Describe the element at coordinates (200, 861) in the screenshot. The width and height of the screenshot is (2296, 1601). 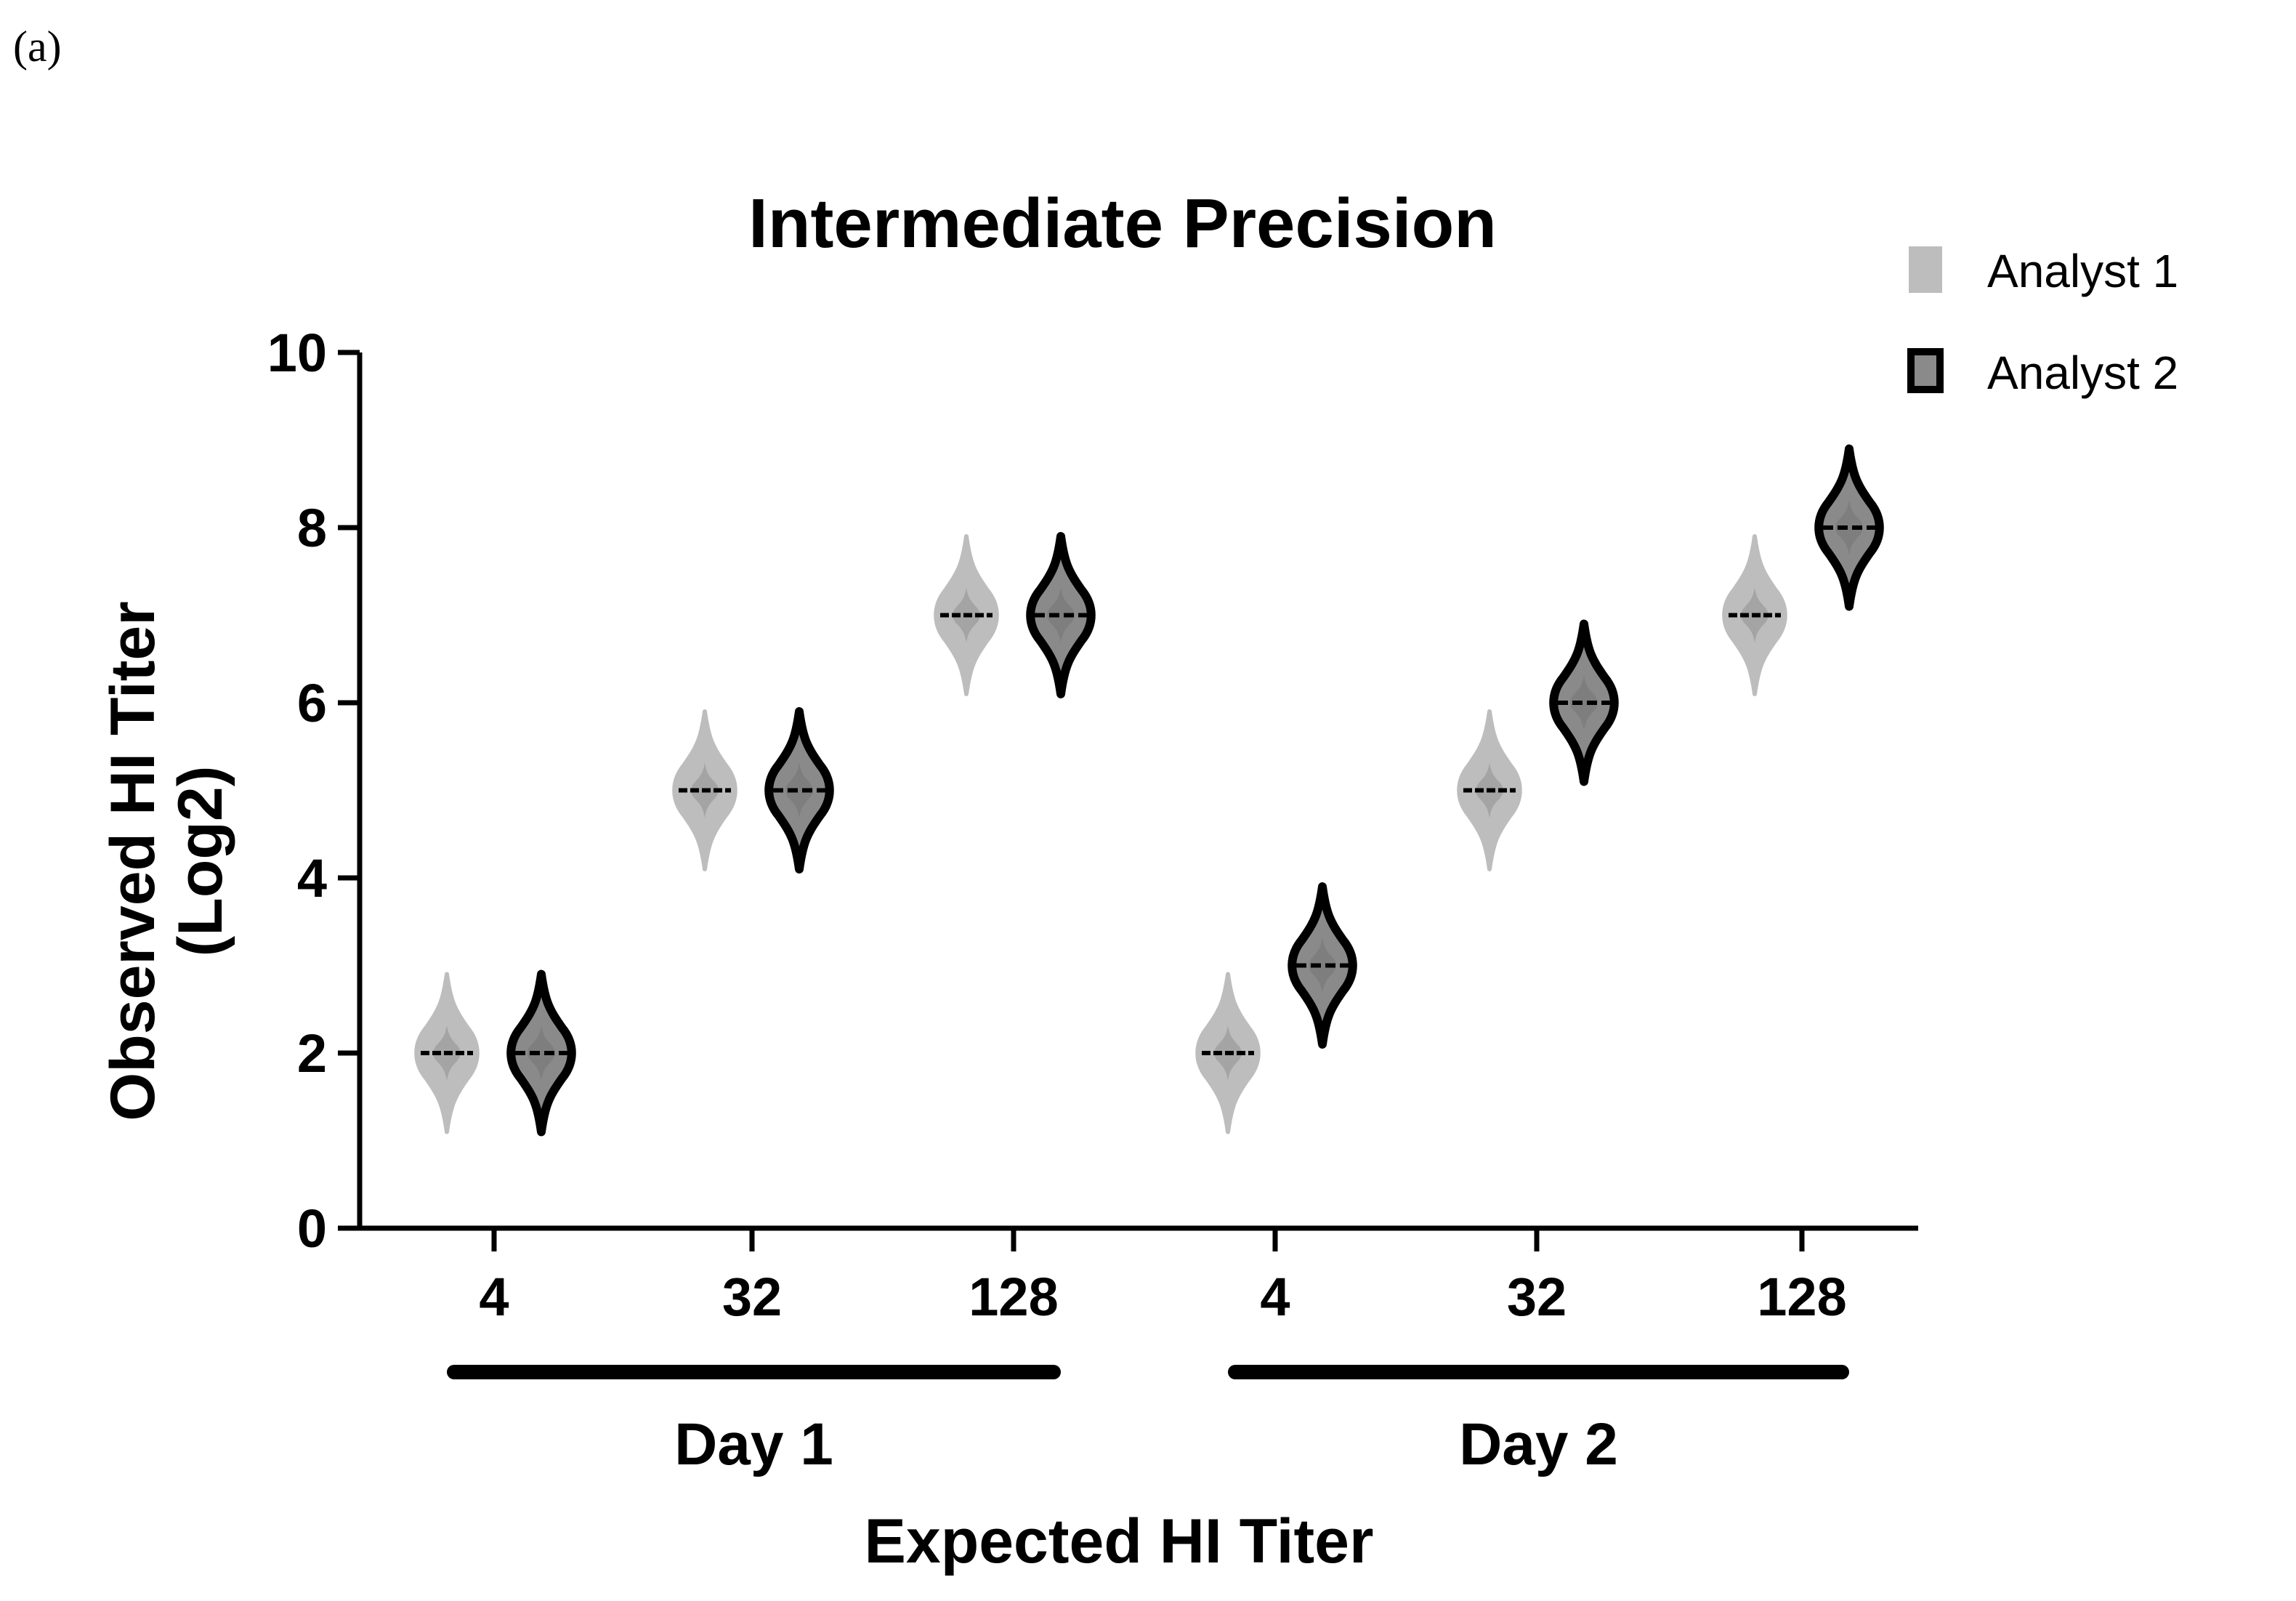
I see `y-axis-title-line2: (Log2)` at that location.